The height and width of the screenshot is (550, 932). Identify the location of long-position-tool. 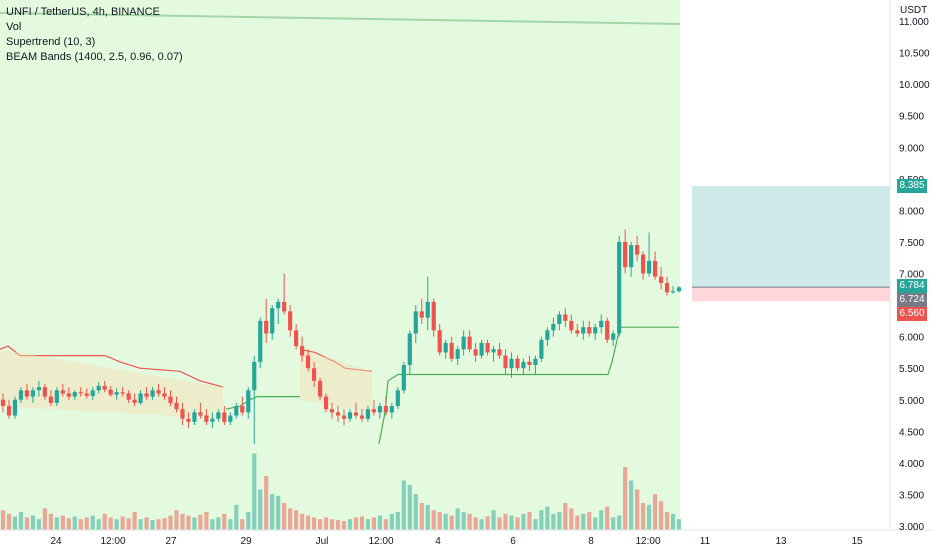
(791, 244).